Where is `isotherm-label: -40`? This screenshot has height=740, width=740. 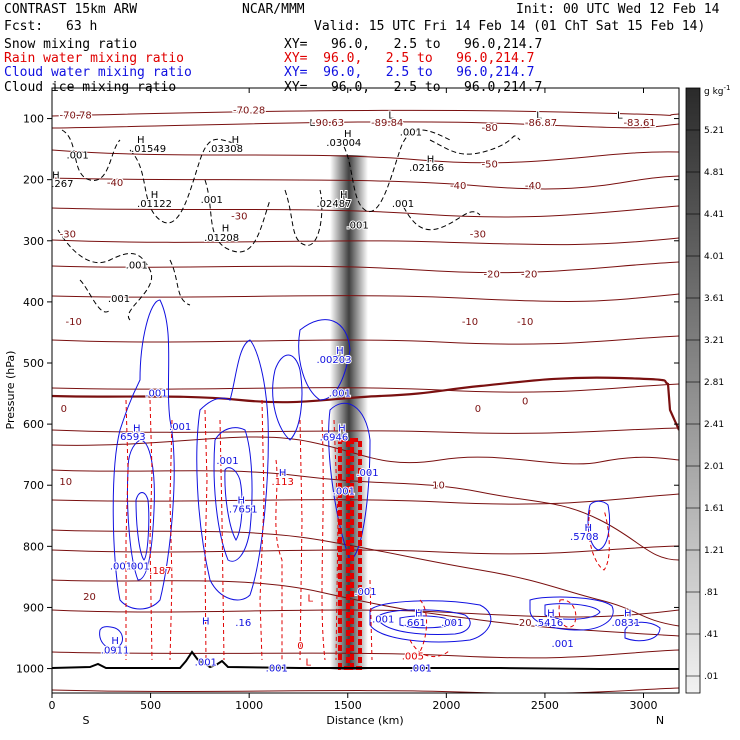
isotherm-label: -40 is located at coordinates (458, 186).